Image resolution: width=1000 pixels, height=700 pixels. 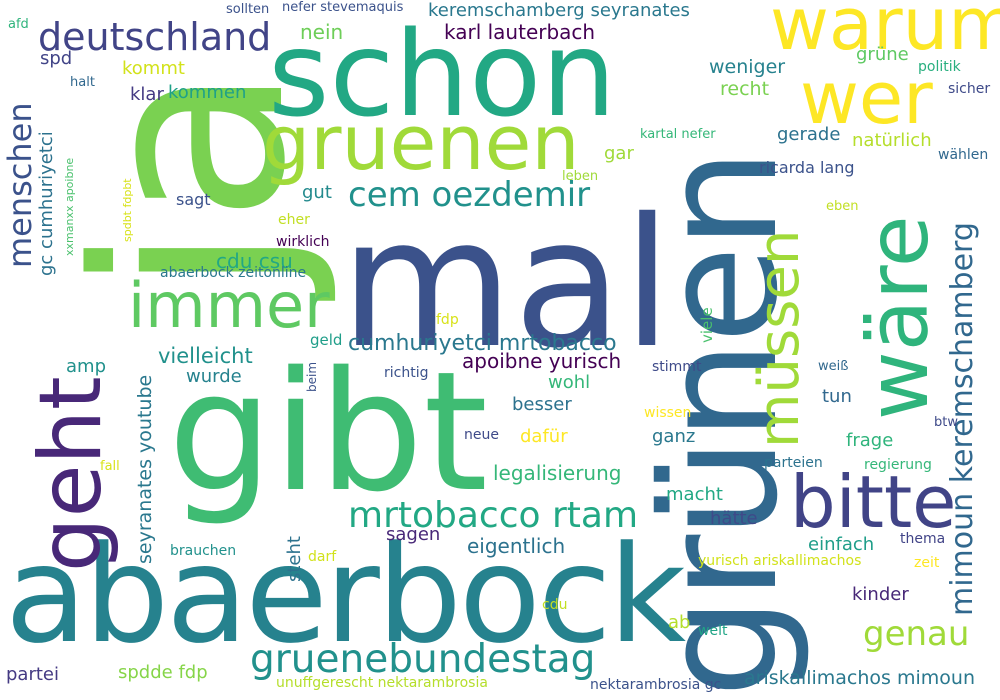 I want to click on word-beim: beim, so click(x=312, y=376).